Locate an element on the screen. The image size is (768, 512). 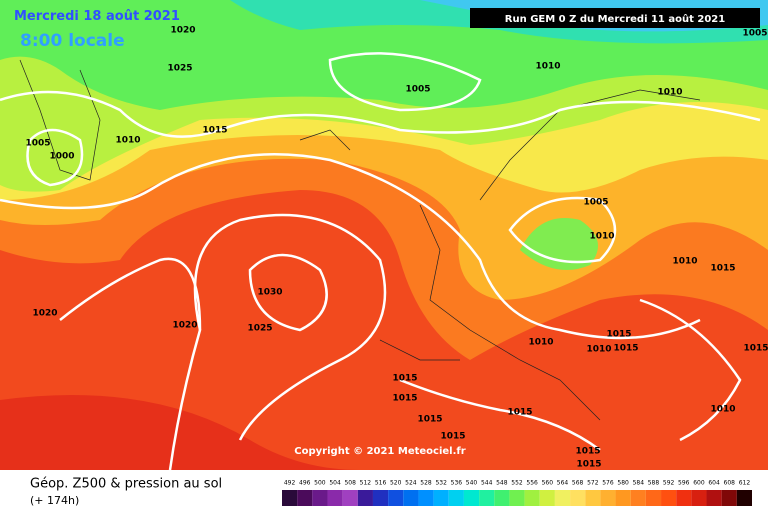
scale-label: 564 is located at coordinates (563, 483).